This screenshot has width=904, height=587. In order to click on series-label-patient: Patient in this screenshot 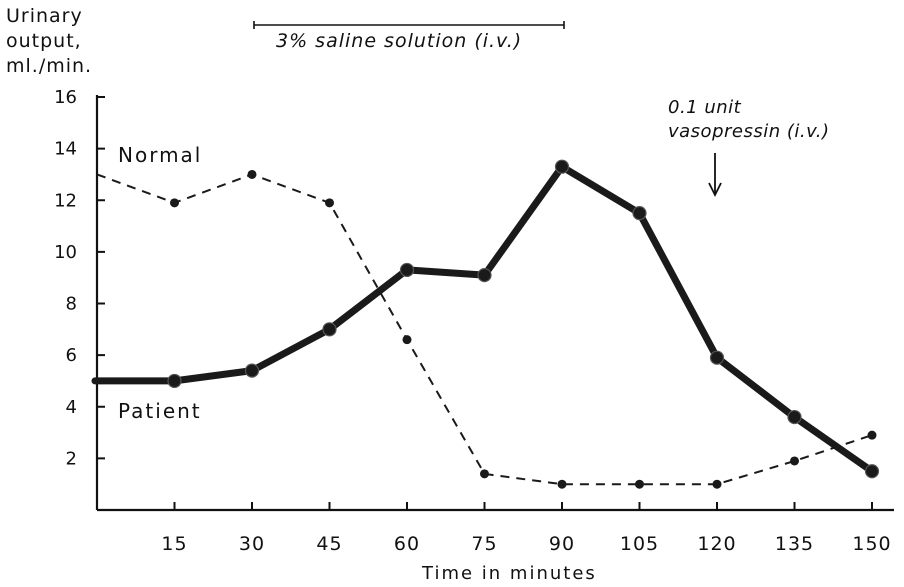, I will do `click(160, 411)`.